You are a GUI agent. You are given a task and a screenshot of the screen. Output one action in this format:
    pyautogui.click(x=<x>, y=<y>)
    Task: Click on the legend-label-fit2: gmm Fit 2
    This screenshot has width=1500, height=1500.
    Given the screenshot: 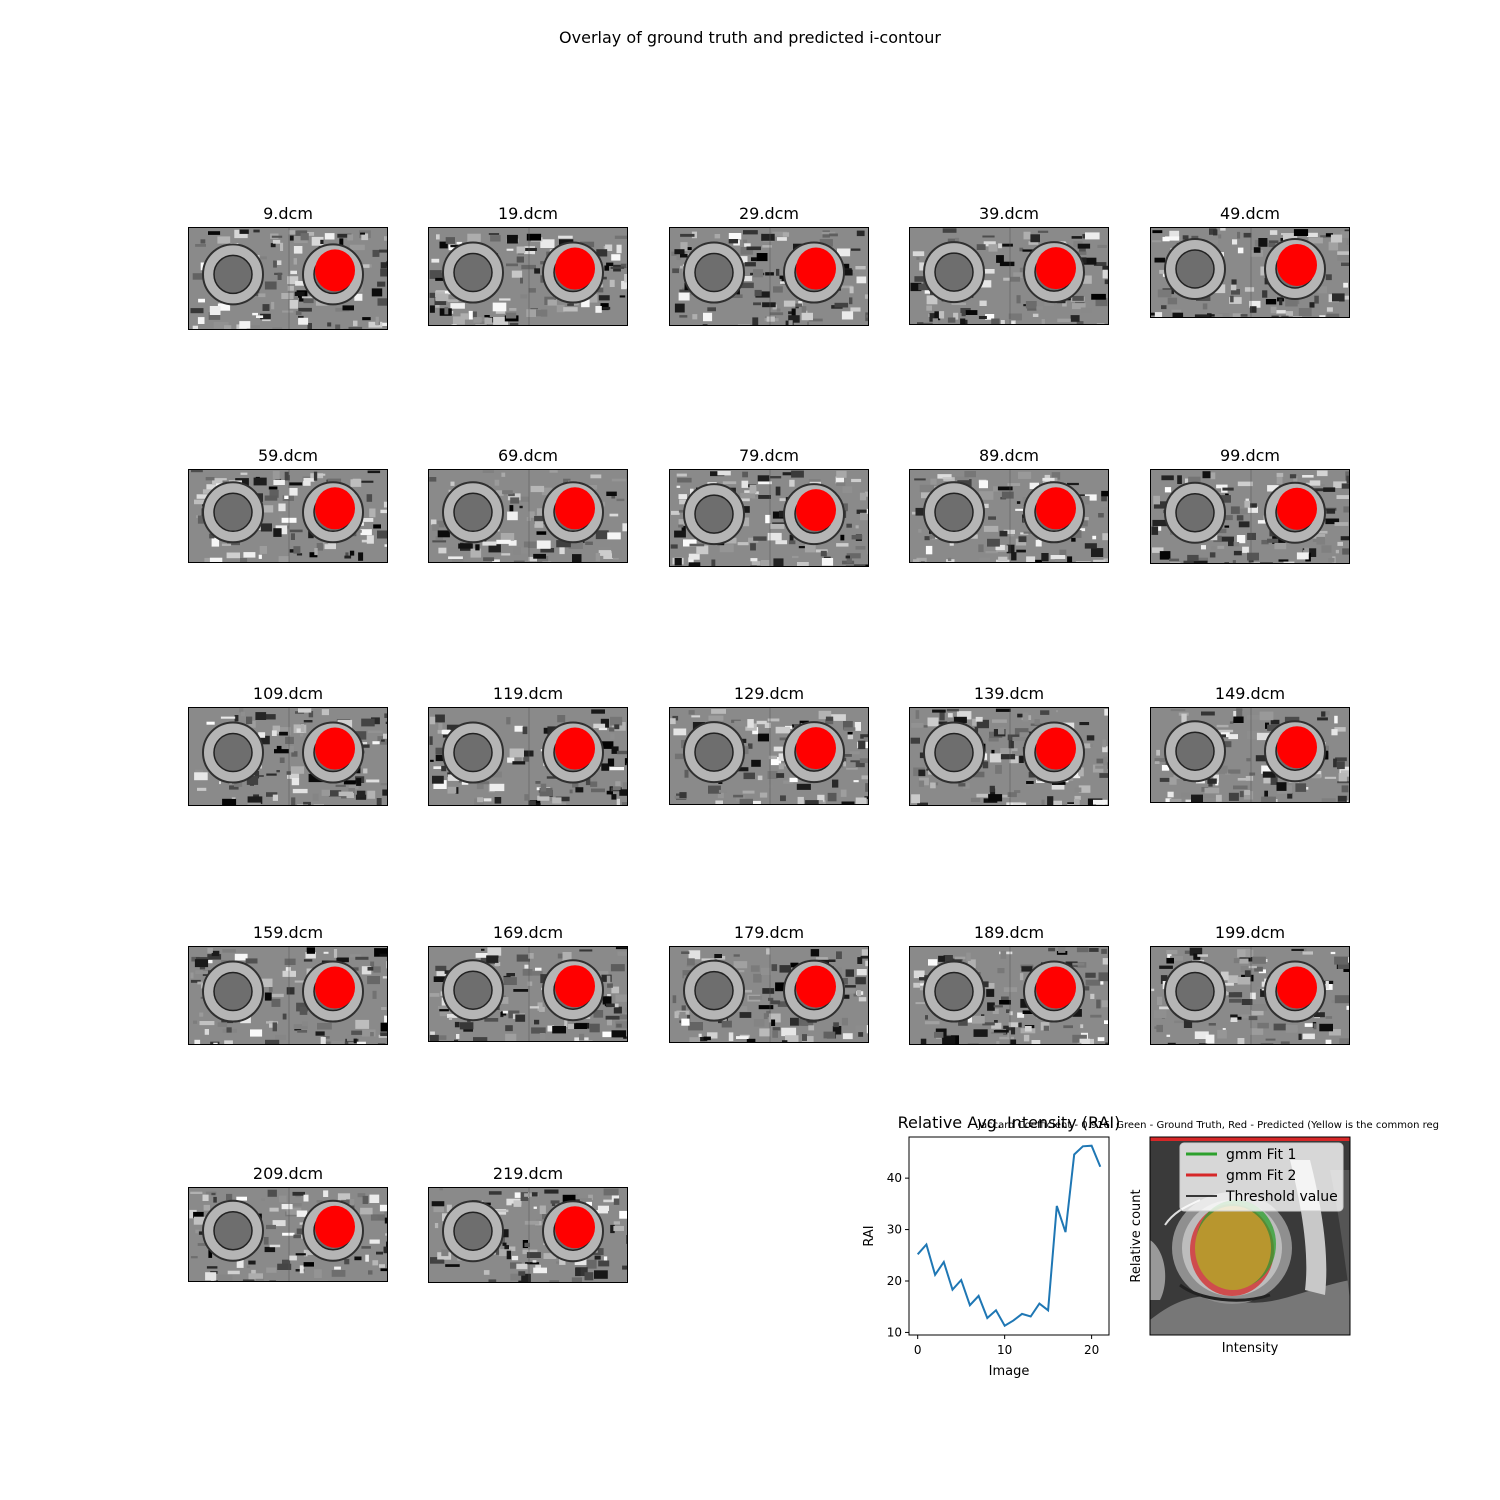 What is the action you would take?
    pyautogui.click(x=1261, y=1176)
    